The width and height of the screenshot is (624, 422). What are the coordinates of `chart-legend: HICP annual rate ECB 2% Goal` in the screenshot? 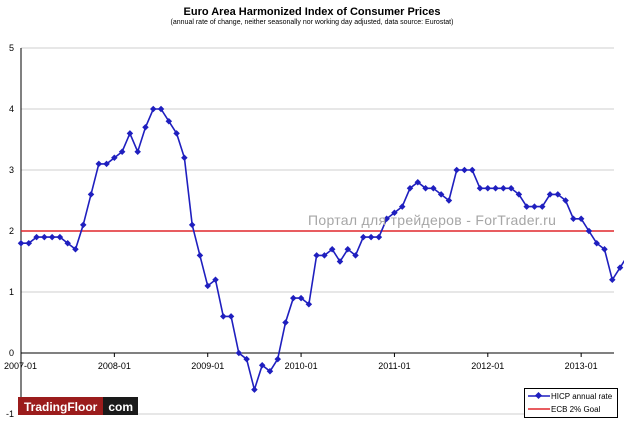 It's located at (571, 403).